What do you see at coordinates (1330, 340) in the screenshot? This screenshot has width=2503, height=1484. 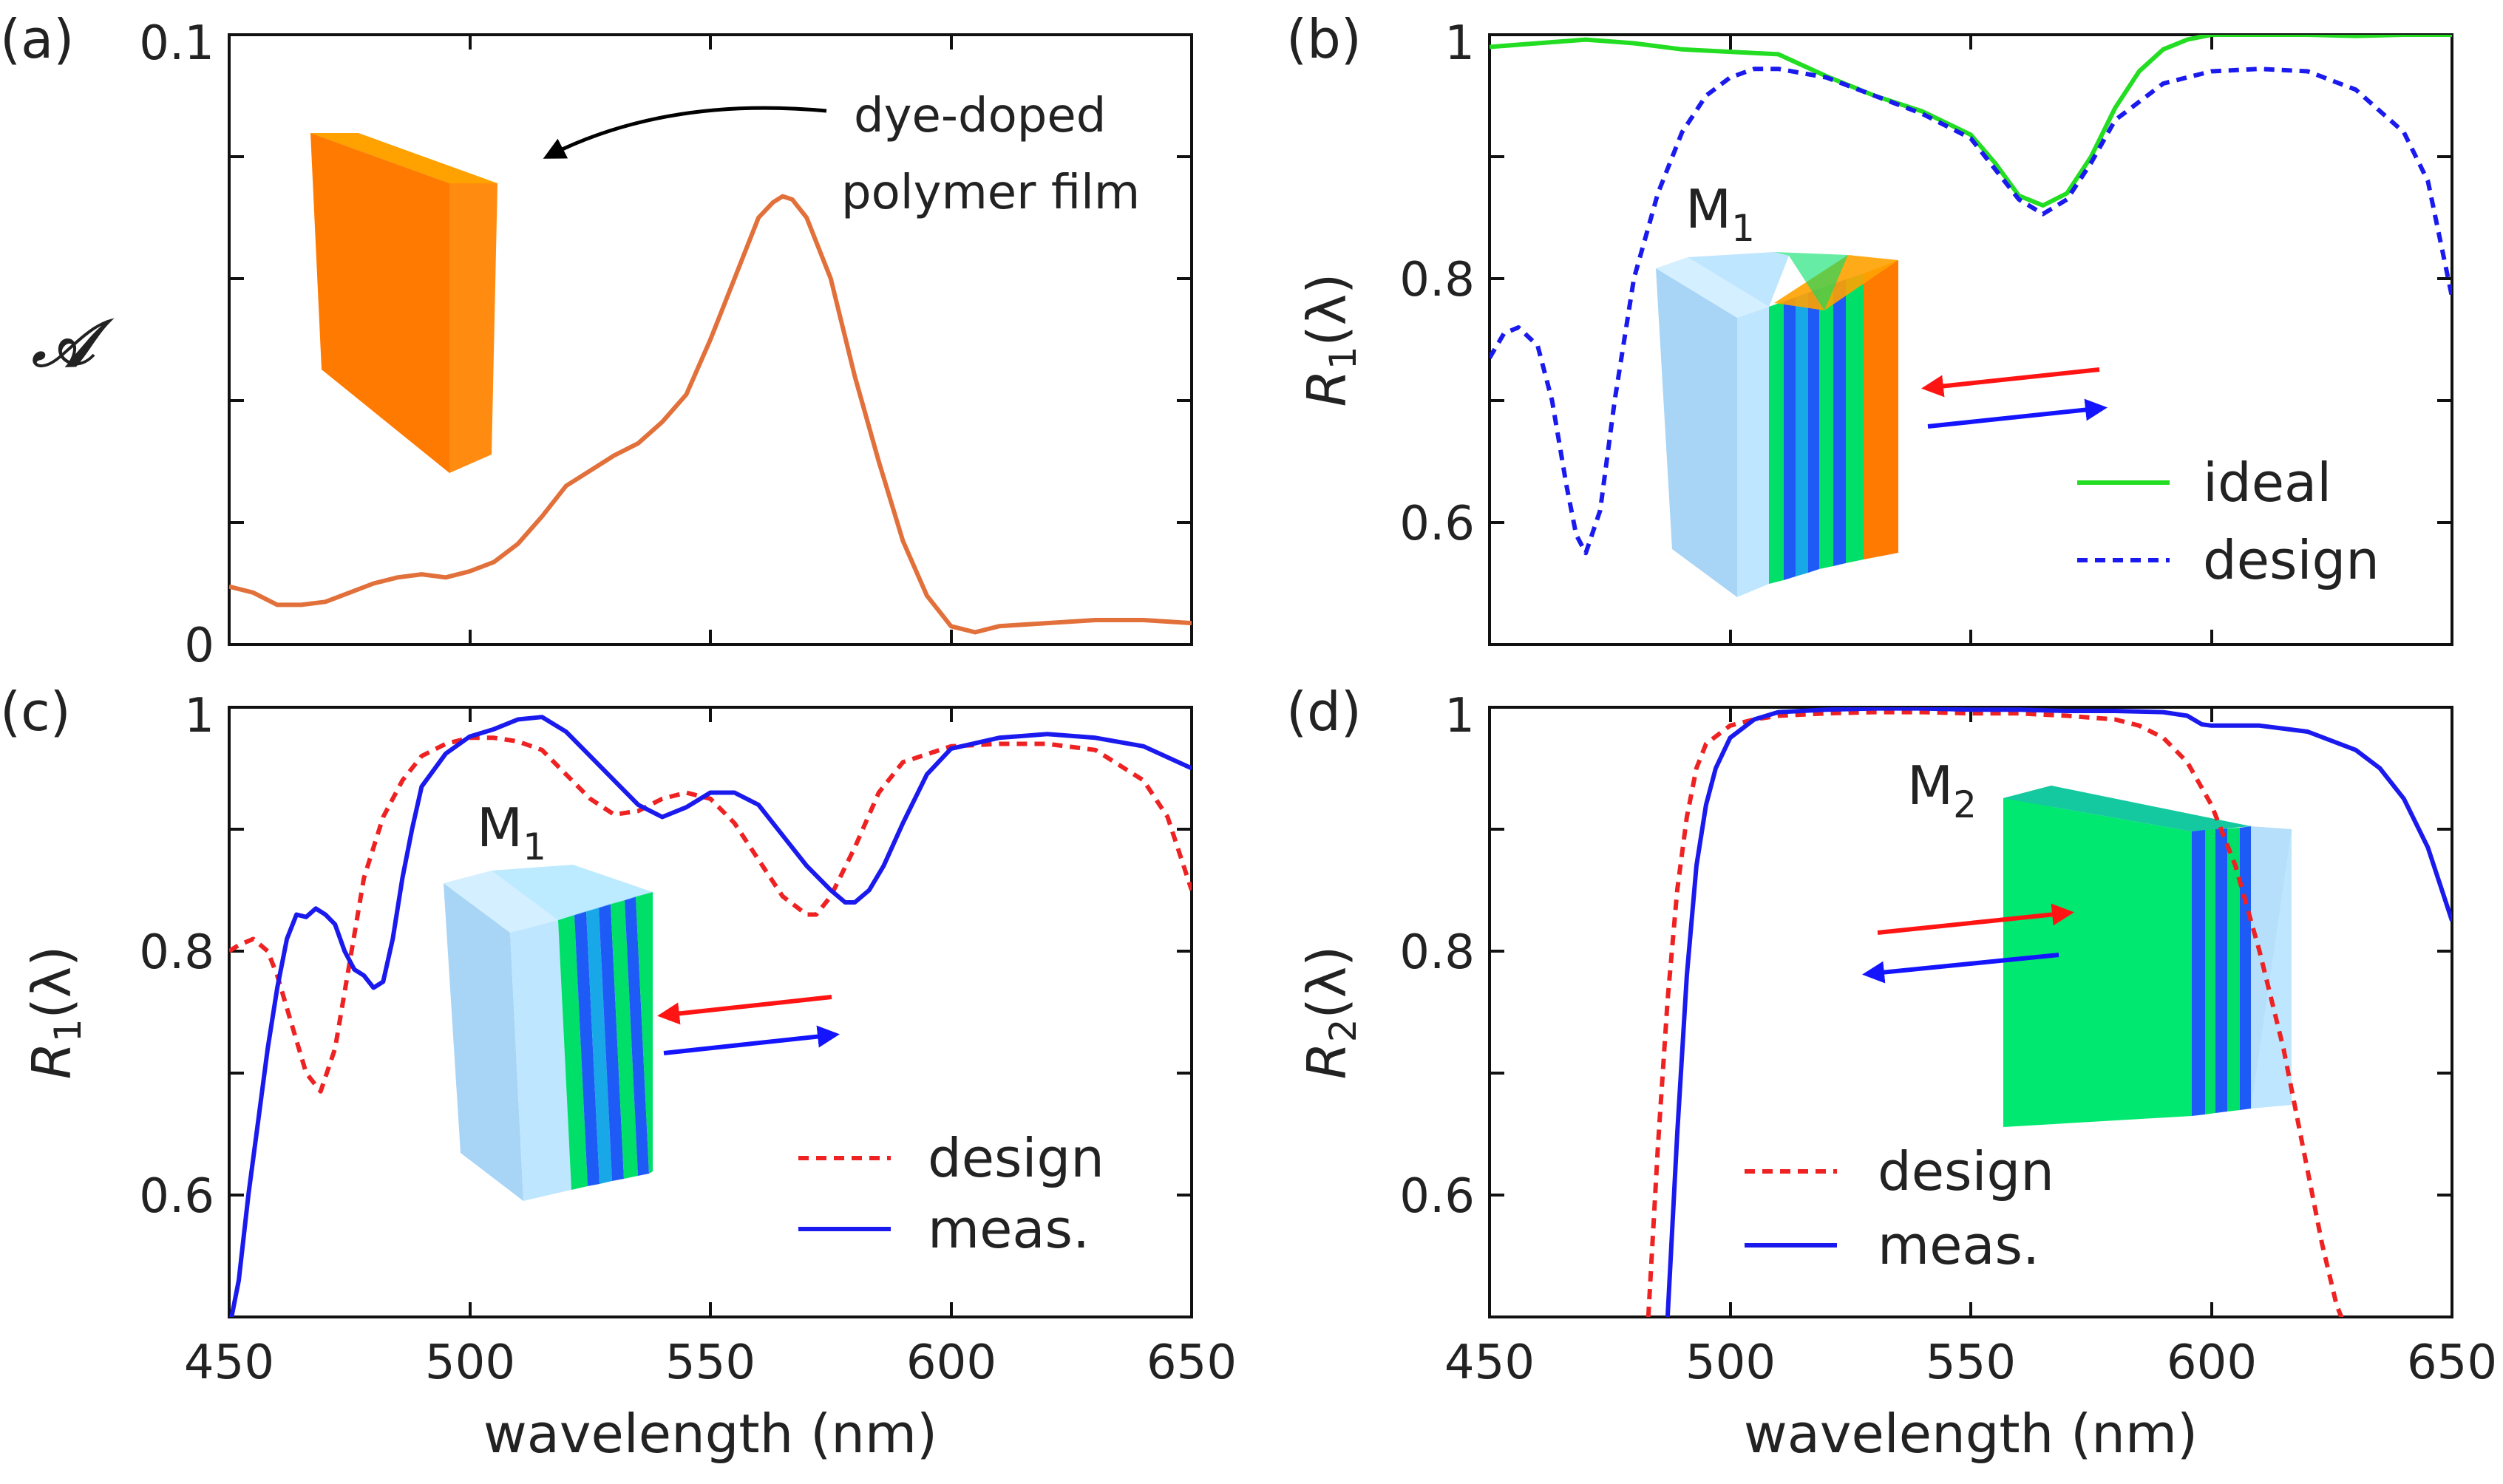 I see `panel-b-ylabel: R1(λ)` at bounding box center [1330, 340].